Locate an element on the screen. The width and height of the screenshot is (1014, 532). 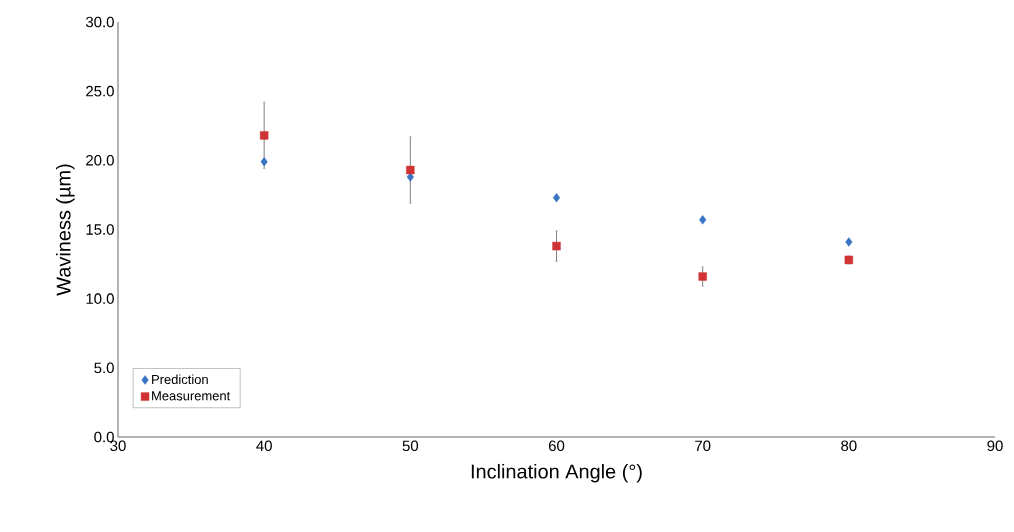
legend-label: Measurement is located at coordinates (191, 396).